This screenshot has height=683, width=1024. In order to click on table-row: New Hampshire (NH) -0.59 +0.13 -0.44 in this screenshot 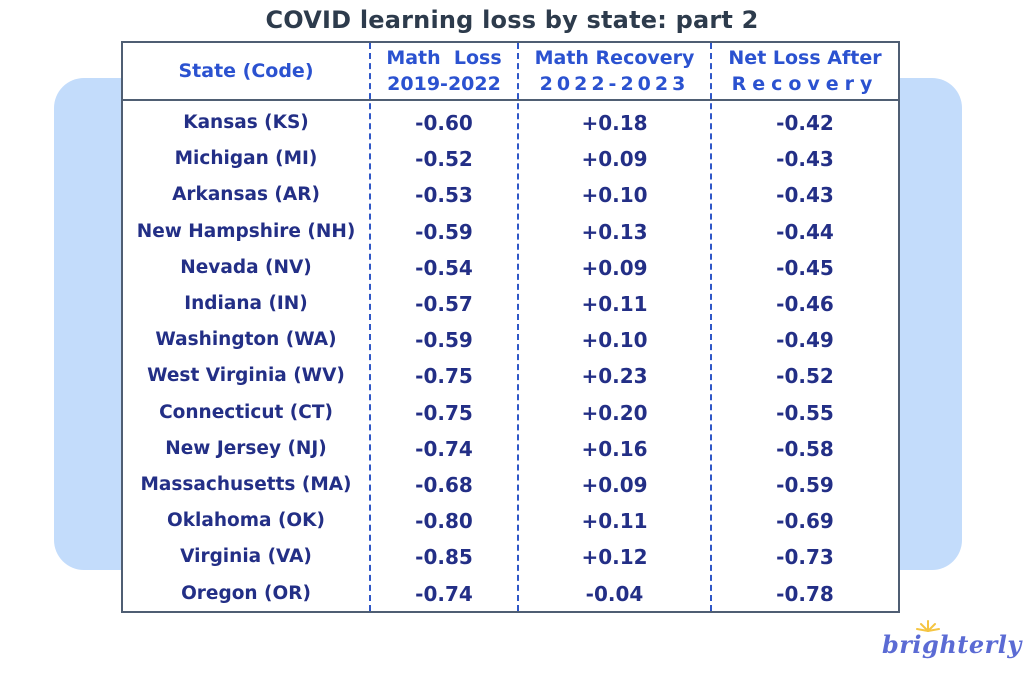, I will do `click(510, 232)`.